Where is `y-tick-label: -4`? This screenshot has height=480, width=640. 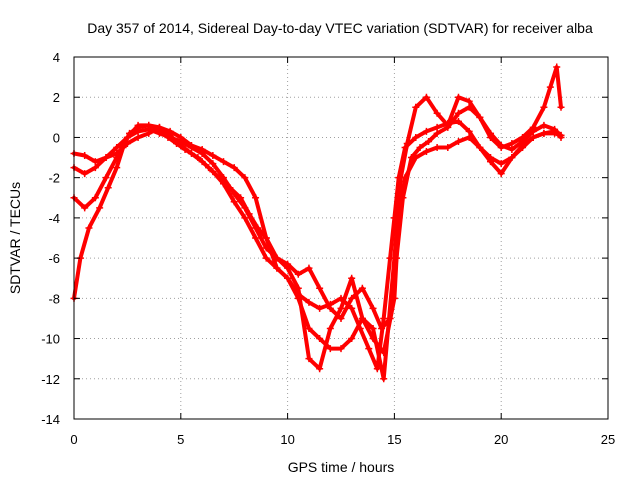
y-tick-label: -4 is located at coordinates (54, 218).